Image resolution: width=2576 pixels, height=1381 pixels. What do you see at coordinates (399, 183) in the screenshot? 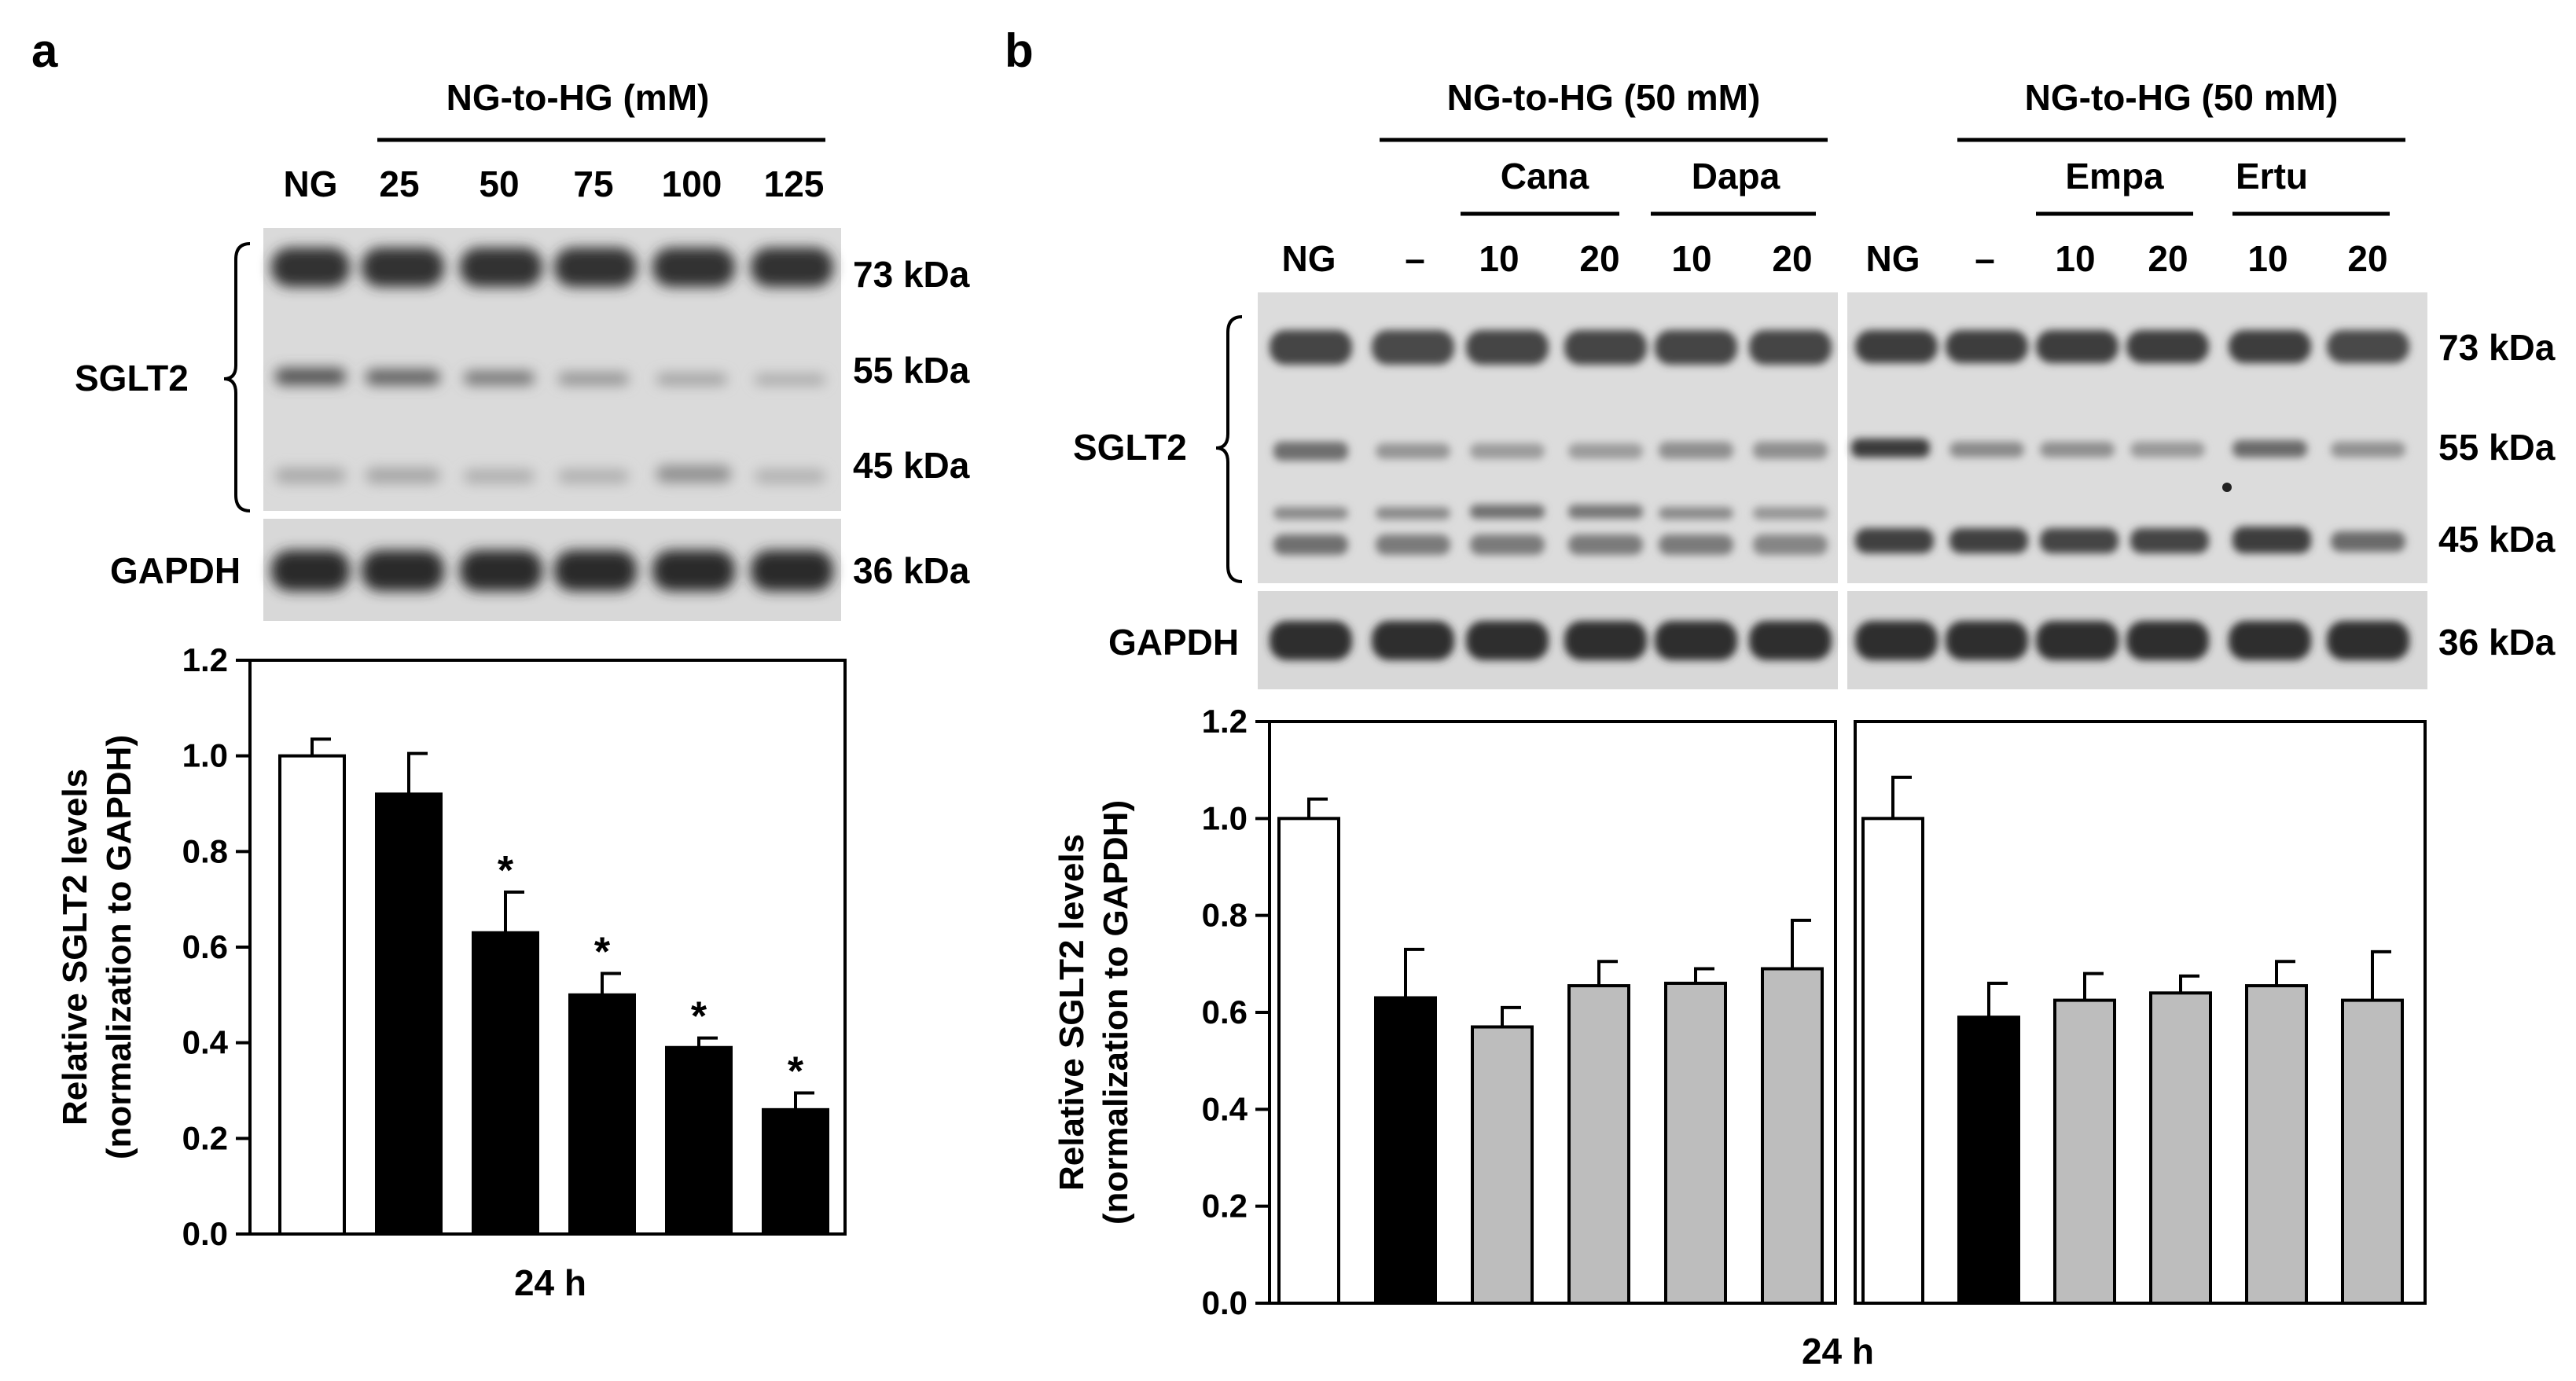
I see `lane-label: 25` at bounding box center [399, 183].